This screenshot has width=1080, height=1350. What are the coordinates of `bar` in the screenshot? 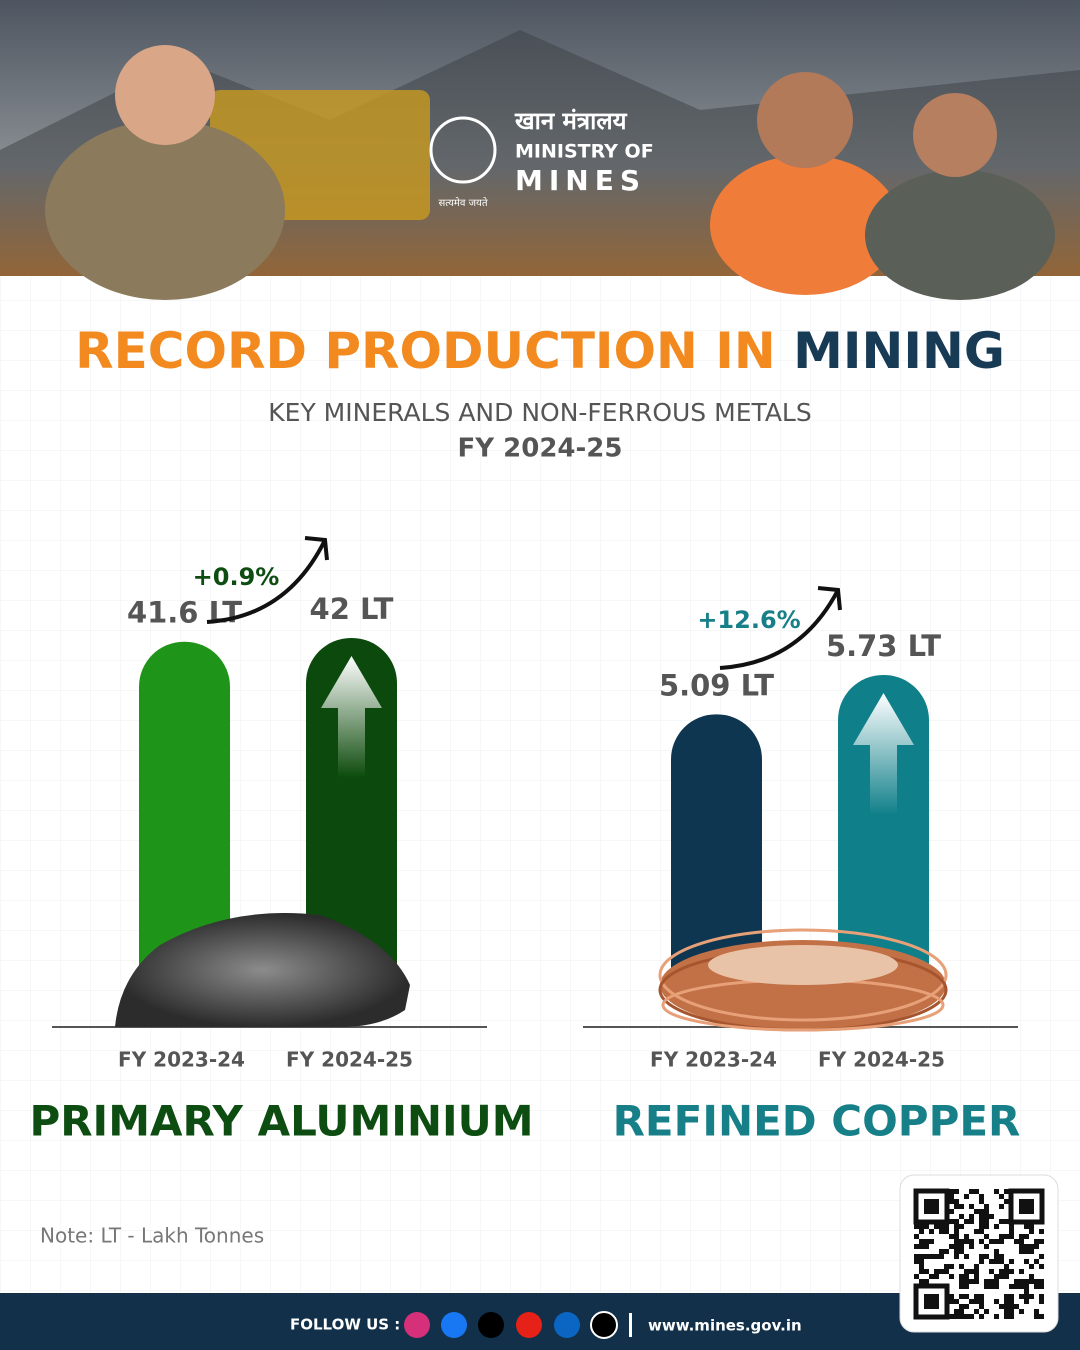 It's located at (351, 805).